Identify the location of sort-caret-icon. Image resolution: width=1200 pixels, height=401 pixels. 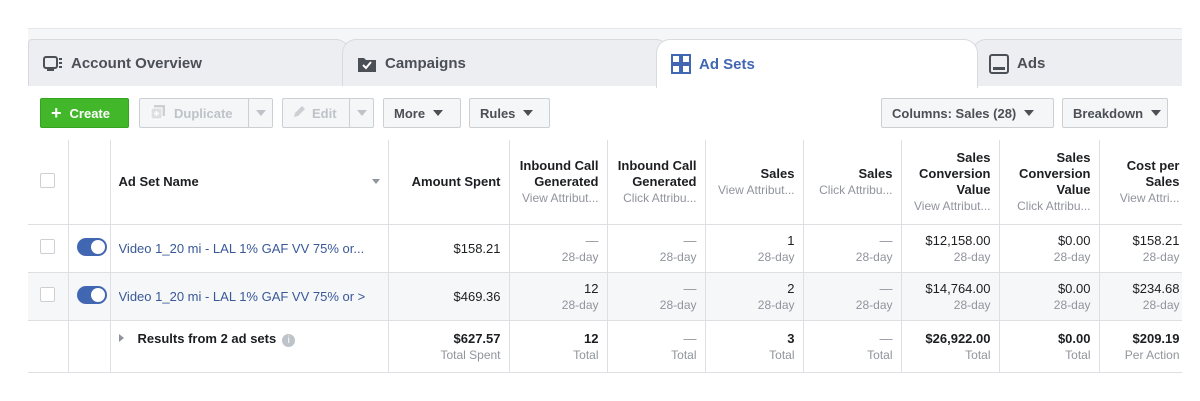
(375, 182).